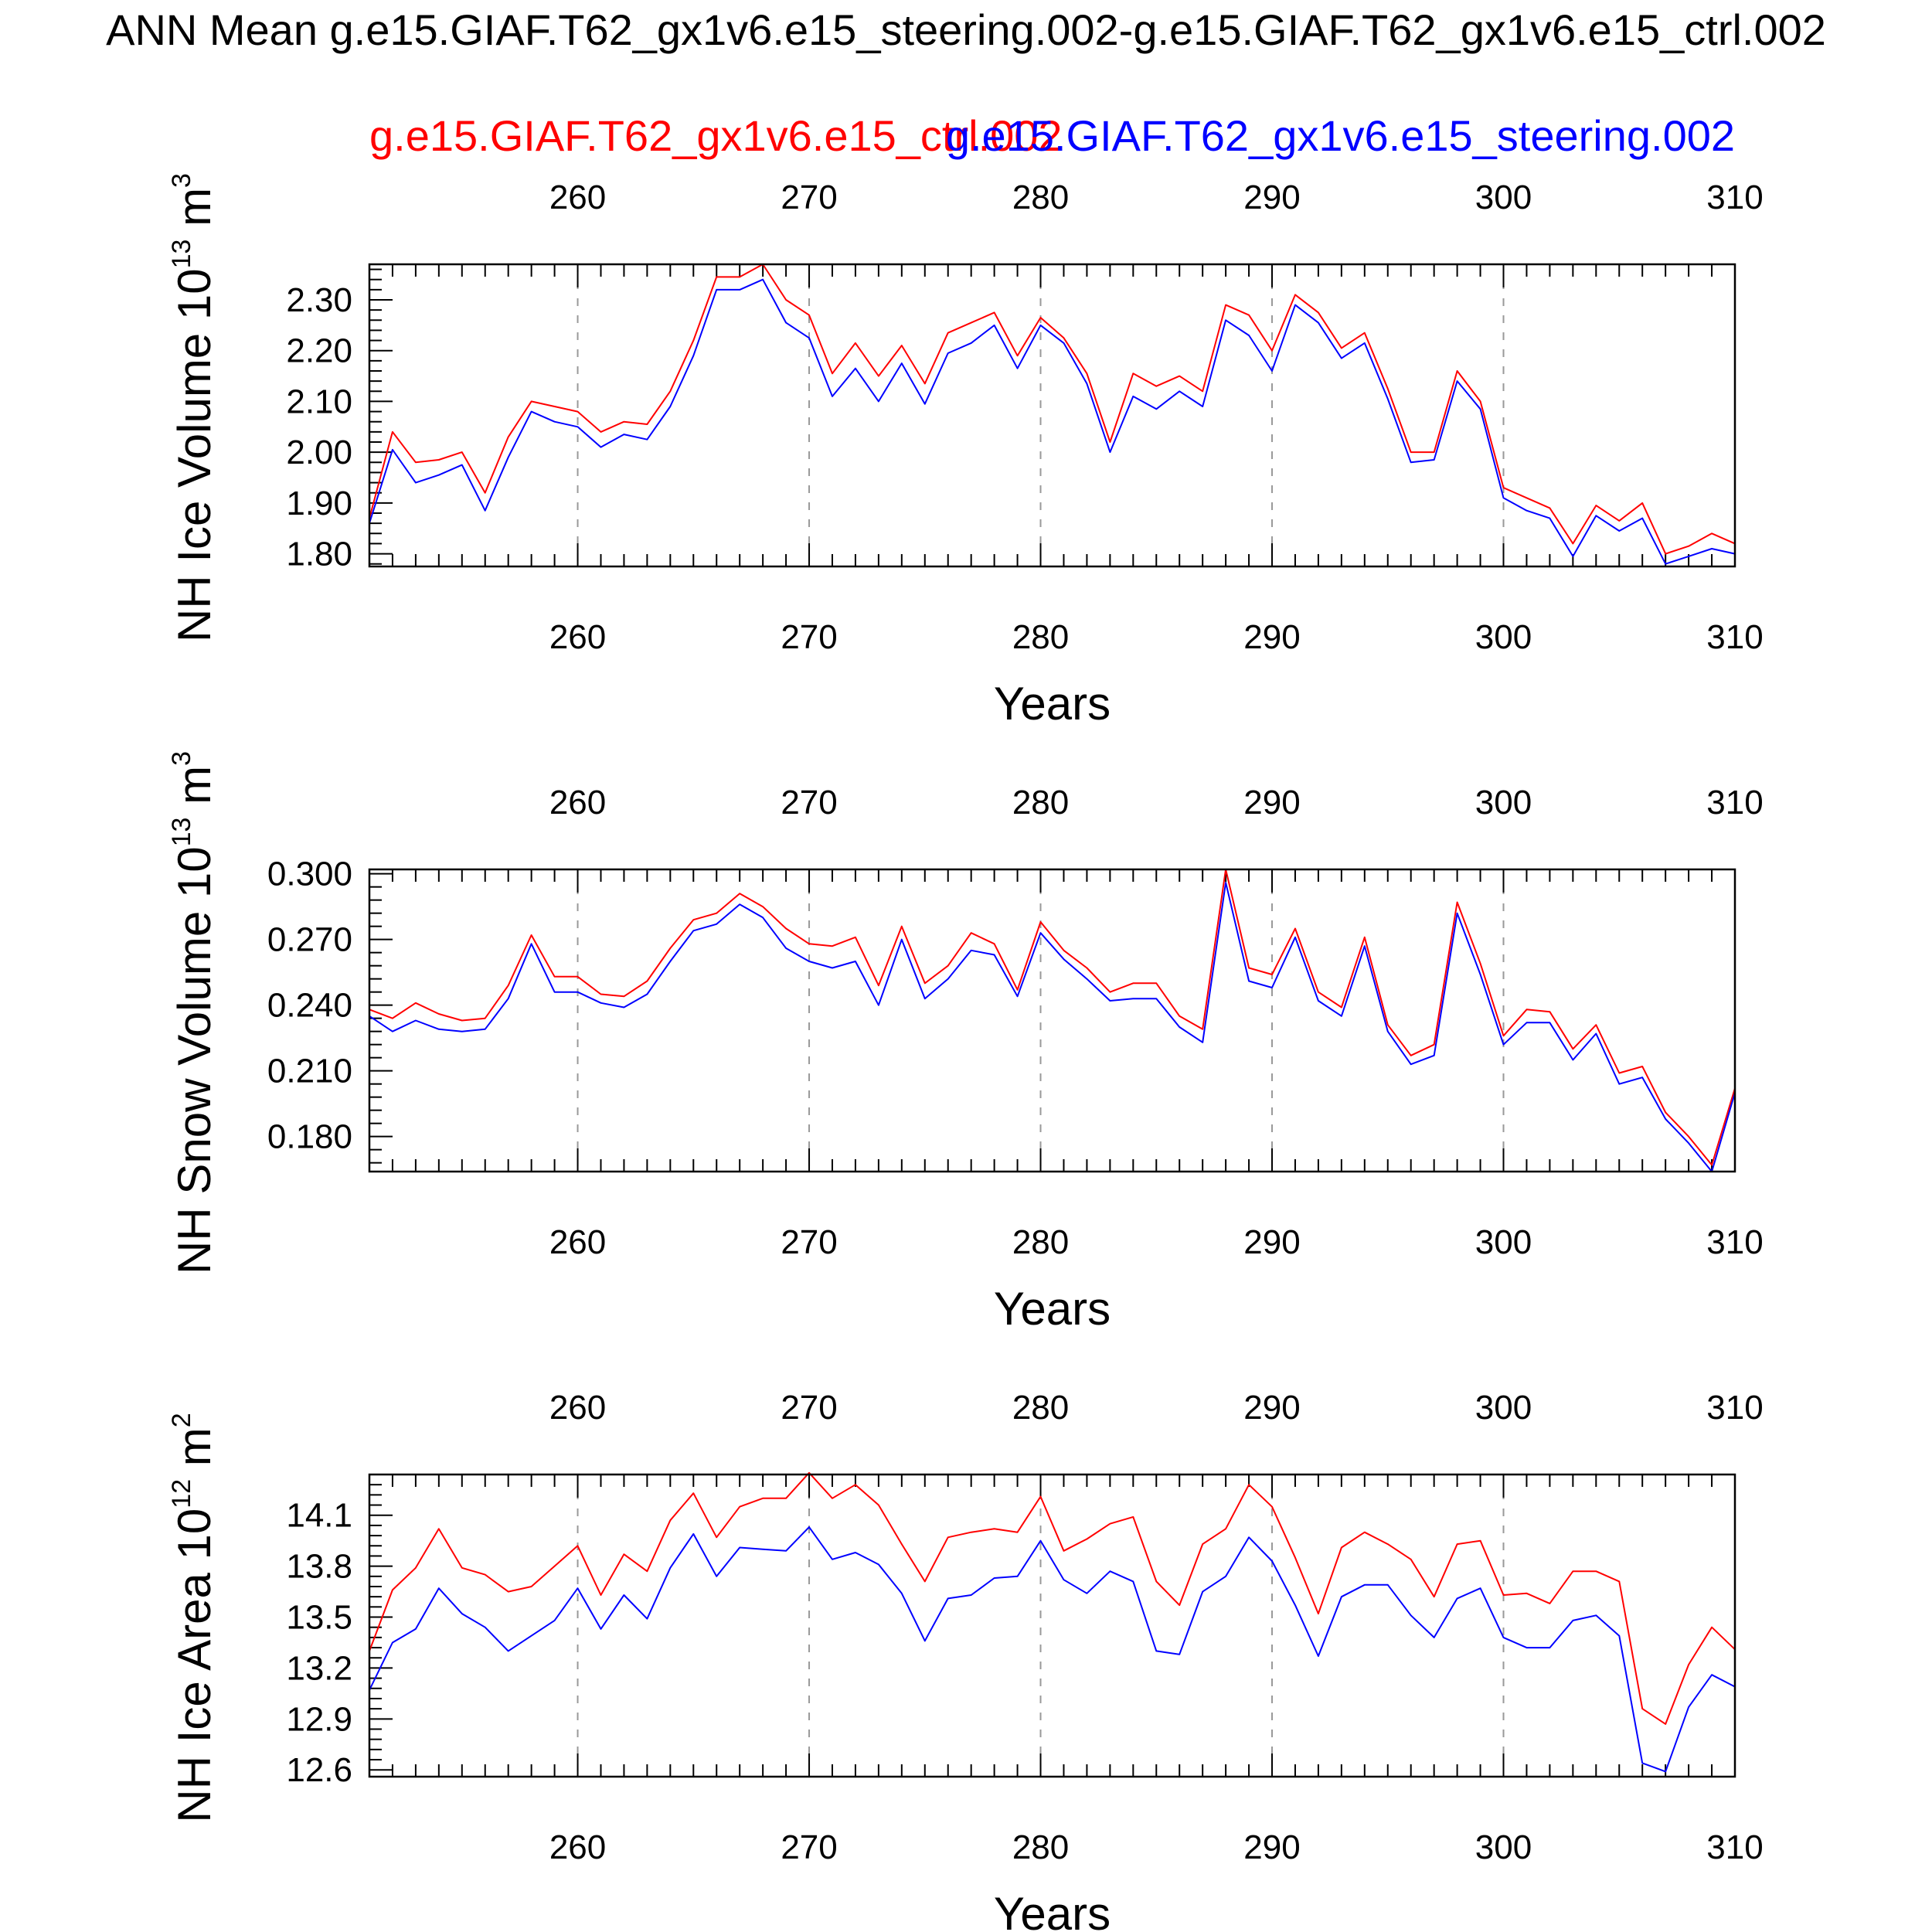 Image resolution: width=1932 pixels, height=1932 pixels. Describe the element at coordinates (310, 940) in the screenshot. I see `y-tick-label: 0.270` at that location.